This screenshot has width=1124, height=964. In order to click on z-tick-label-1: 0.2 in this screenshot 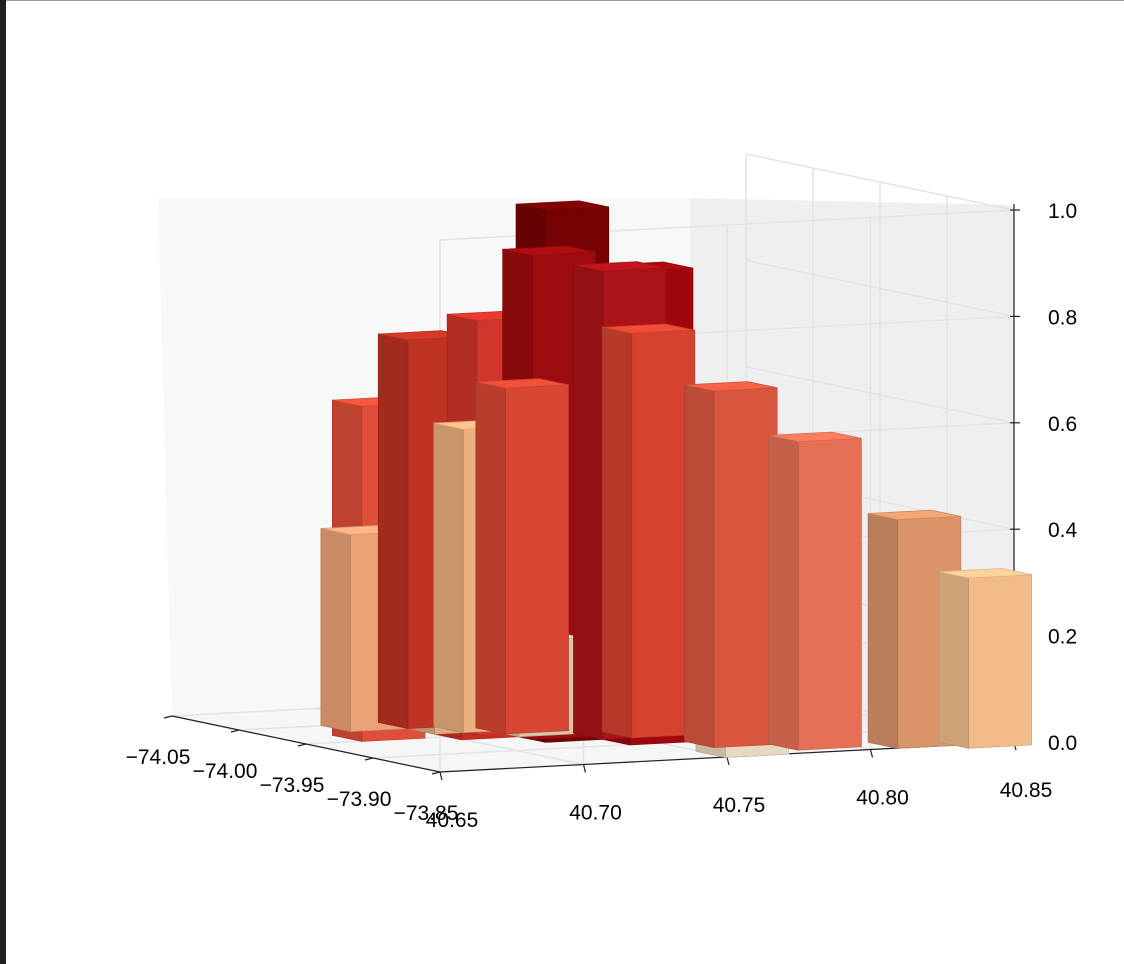, I will do `click(1062, 637)`.